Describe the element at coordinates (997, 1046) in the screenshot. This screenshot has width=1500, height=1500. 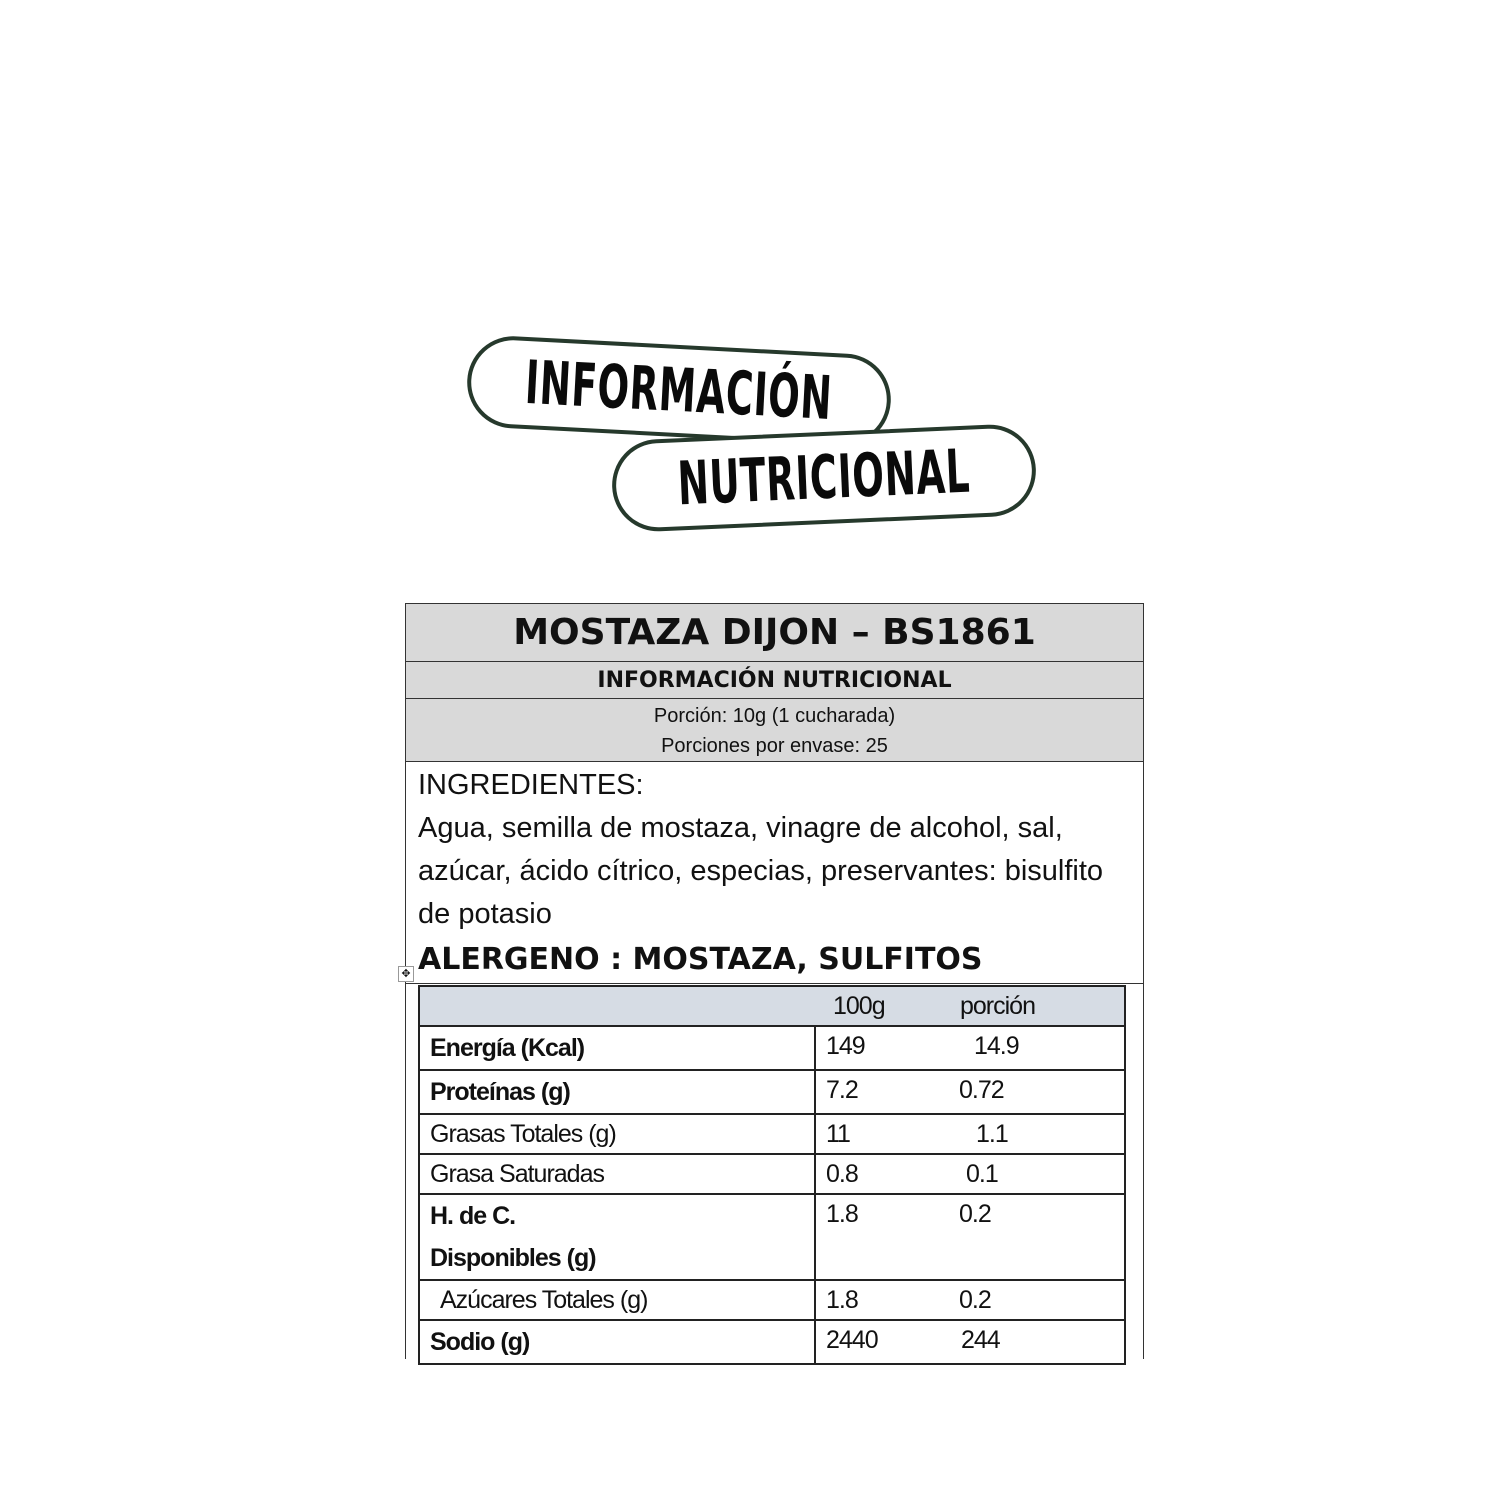
I see `value-per-portion: 14.9` at that location.